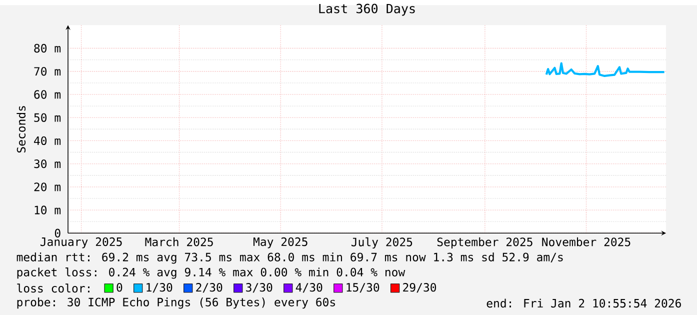 This screenshot has height=315, width=697. What do you see at coordinates (280, 242) in the screenshot?
I see `x-tick-label: May 2025` at bounding box center [280, 242].